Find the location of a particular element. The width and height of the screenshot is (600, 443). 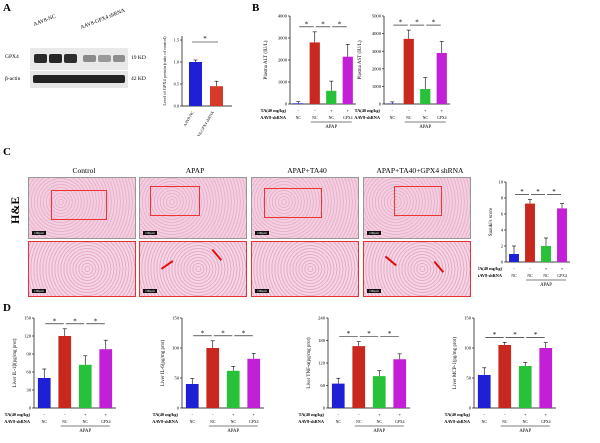

y-tick-label: 6 is located at coordinates (502, 214).